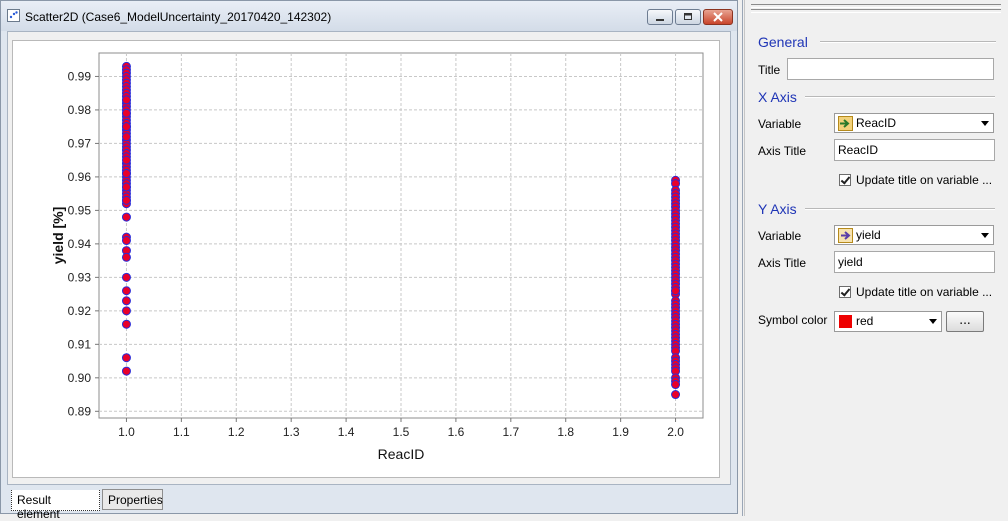 This screenshot has width=1008, height=521. I want to click on x-axis-heading: X Axis, so click(777, 97).